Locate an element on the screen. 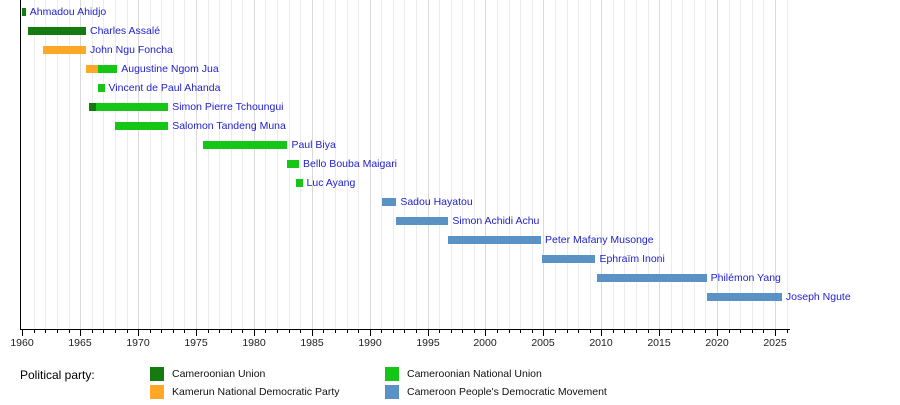  x-axis-tick-label: 1980 is located at coordinates (254, 343).